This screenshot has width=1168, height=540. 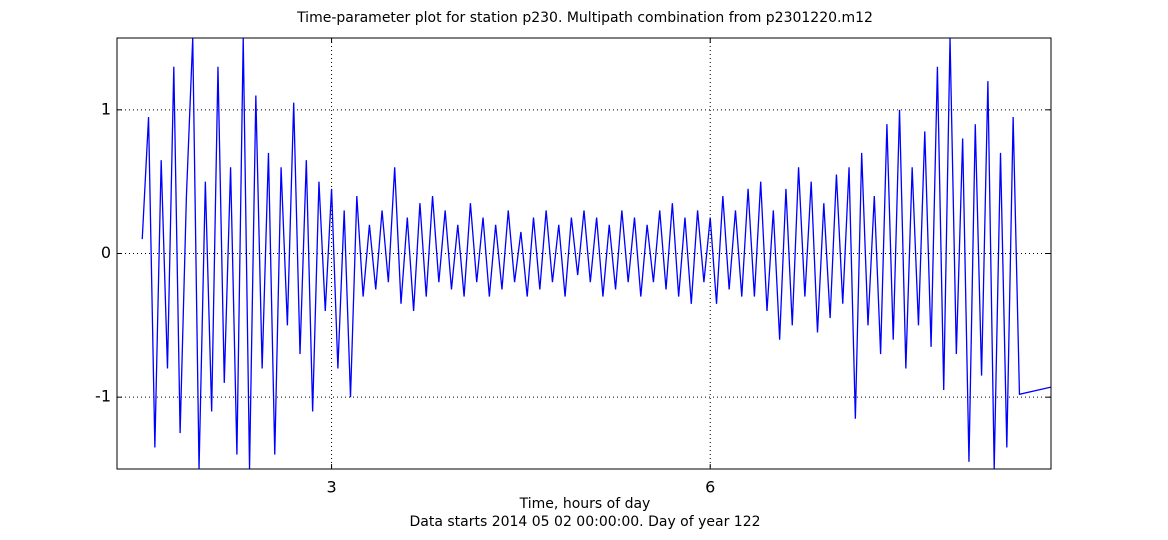 What do you see at coordinates (106, 252) in the screenshot?
I see `y-tick-label: 0` at bounding box center [106, 252].